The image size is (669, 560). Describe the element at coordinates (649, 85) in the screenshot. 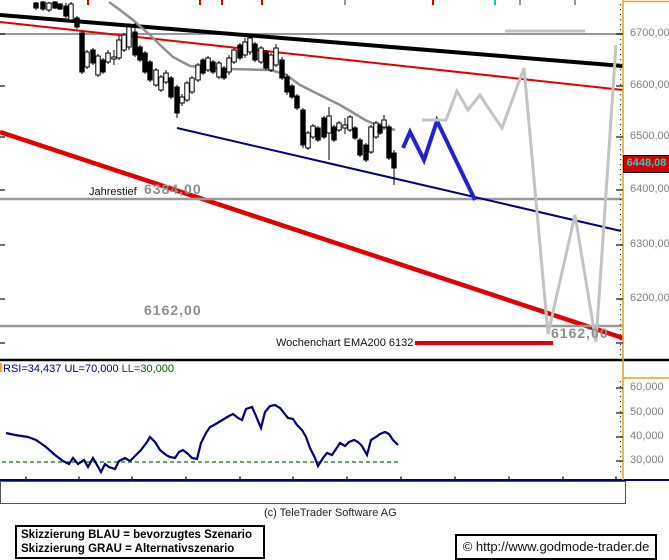

I see `price-axis-label: 6600,00` at that location.